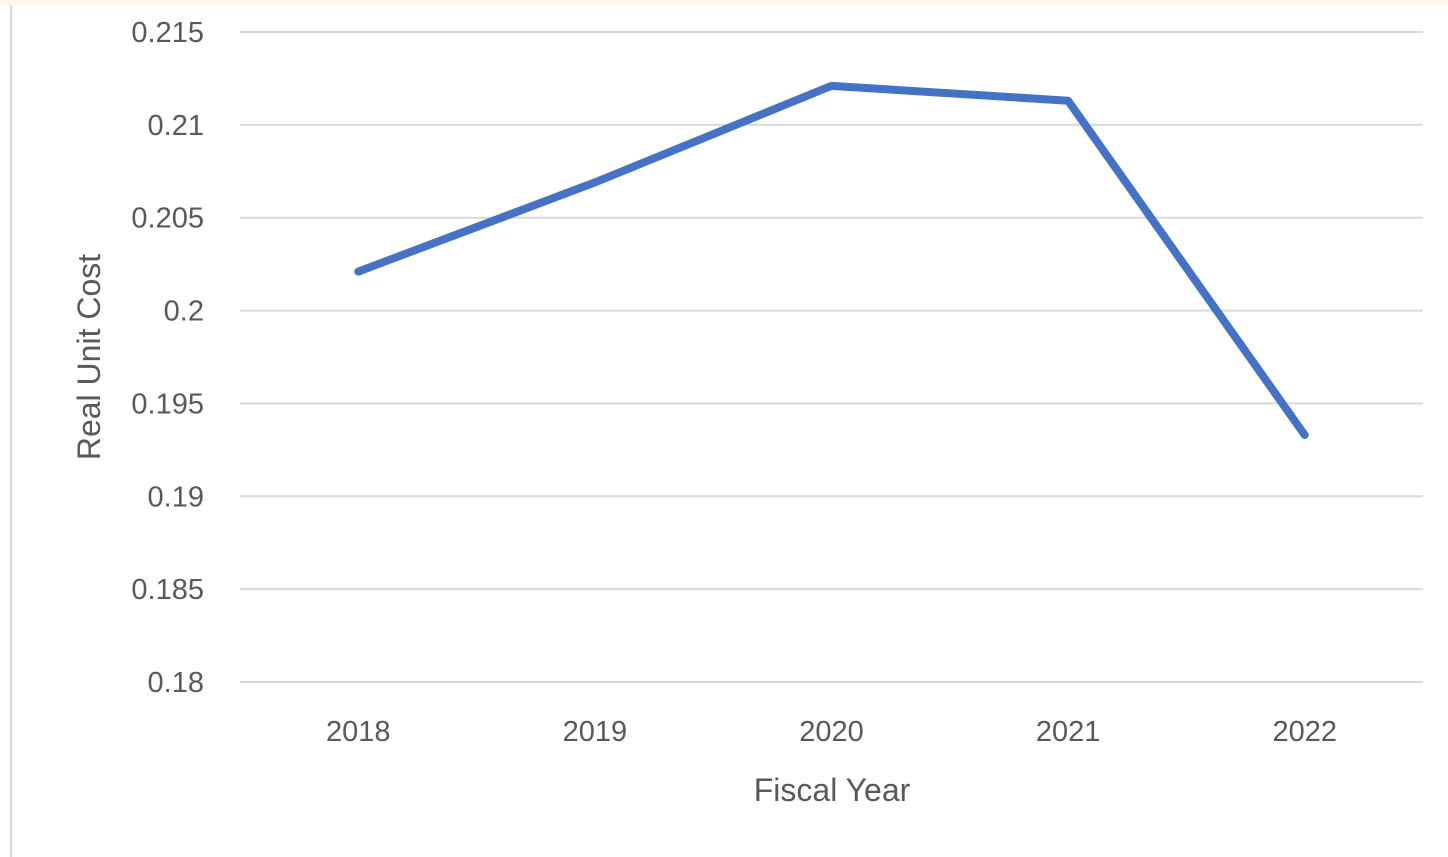 The image size is (1448, 857). I want to click on x-tick-label: 2021, so click(1068, 732).